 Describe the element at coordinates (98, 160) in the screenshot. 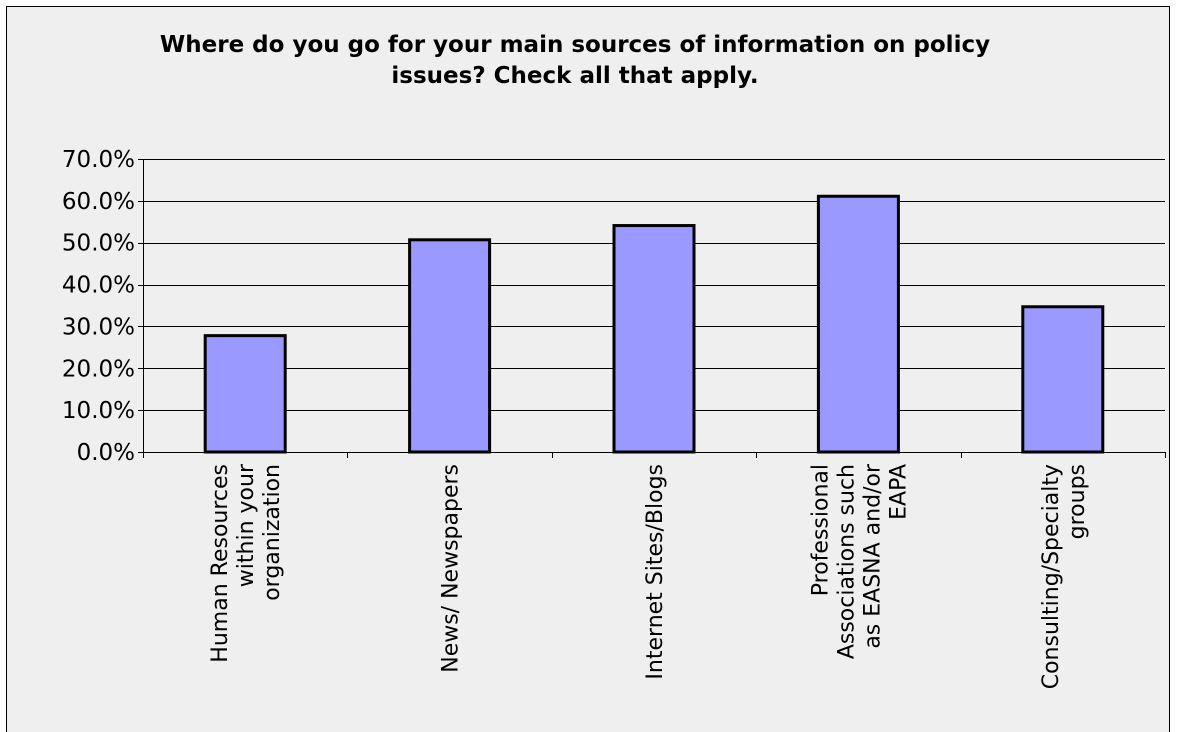

I see `y-tick-label: 70.0%` at that location.